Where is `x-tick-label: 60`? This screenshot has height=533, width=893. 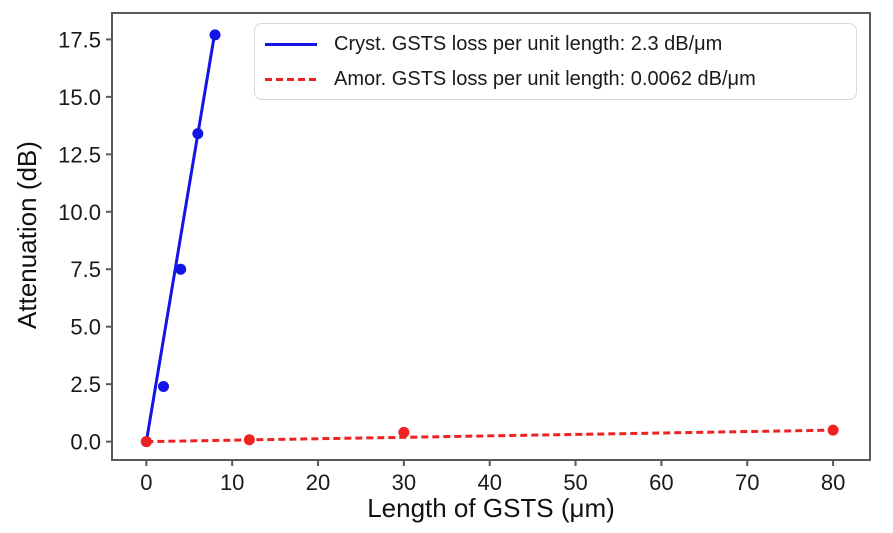
x-tick-label: 60 is located at coordinates (661, 482).